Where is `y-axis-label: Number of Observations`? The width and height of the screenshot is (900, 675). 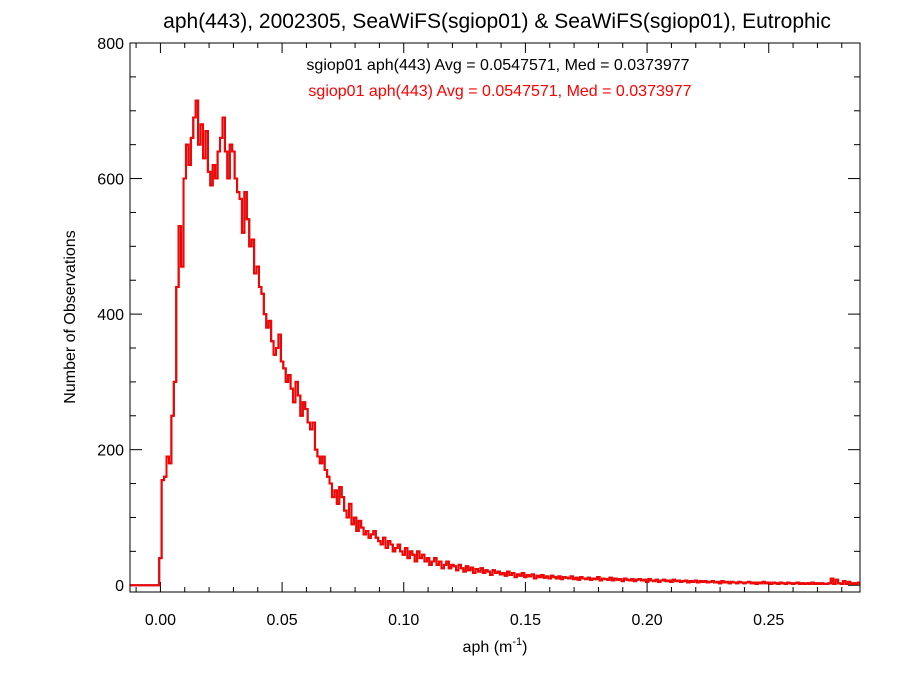 y-axis-label: Number of Observations is located at coordinates (70, 316).